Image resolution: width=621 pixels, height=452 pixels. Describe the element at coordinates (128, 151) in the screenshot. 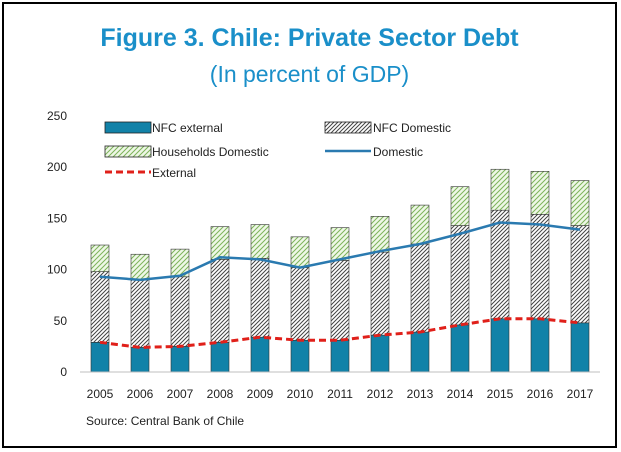

I see `legend-swatch-households-domestic` at that location.